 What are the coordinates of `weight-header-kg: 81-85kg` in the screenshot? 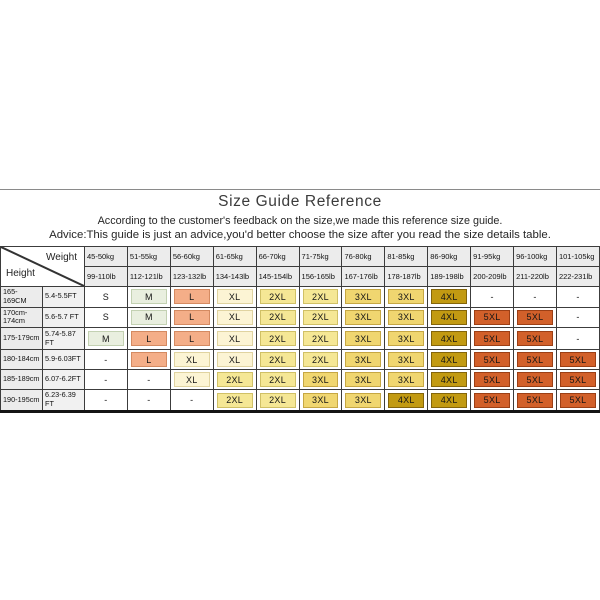 It's located at (406, 256).